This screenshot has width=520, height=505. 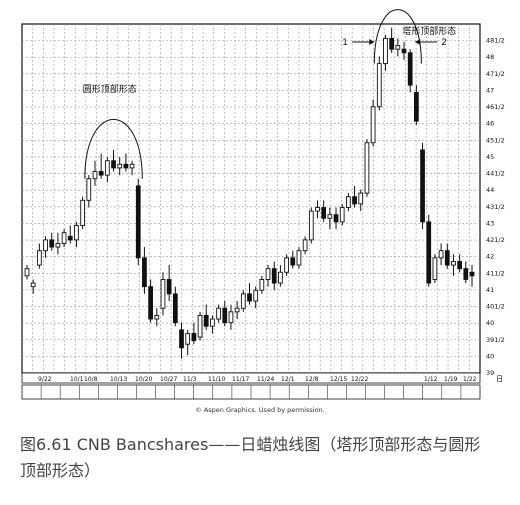 What do you see at coordinates (495, 207) in the screenshot?
I see `y-tick-label: 431/2` at bounding box center [495, 207].